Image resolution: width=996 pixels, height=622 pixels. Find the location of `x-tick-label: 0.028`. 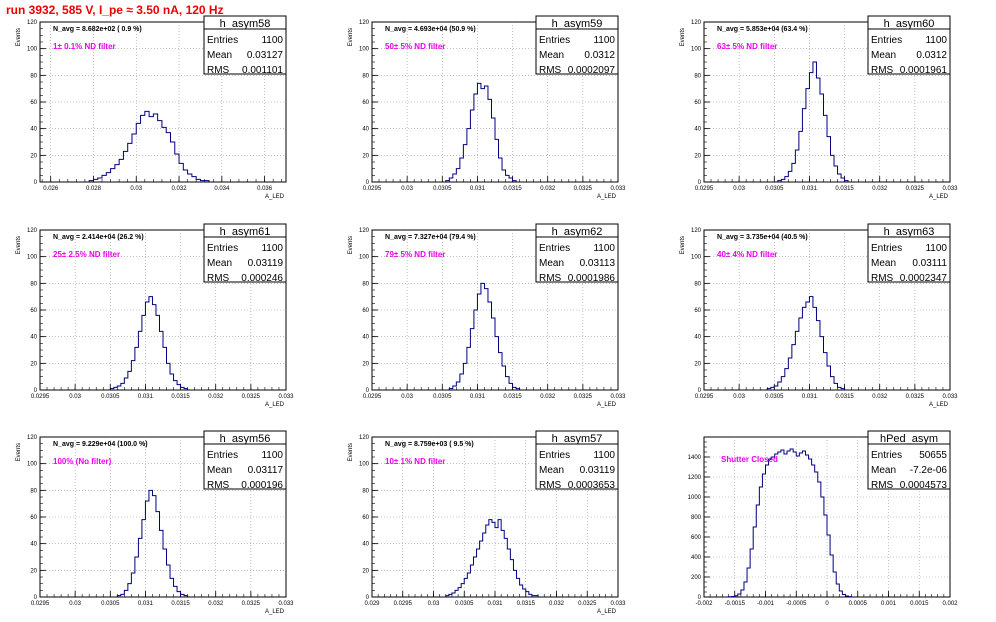

x-tick-label: 0.028 is located at coordinates (94, 189).